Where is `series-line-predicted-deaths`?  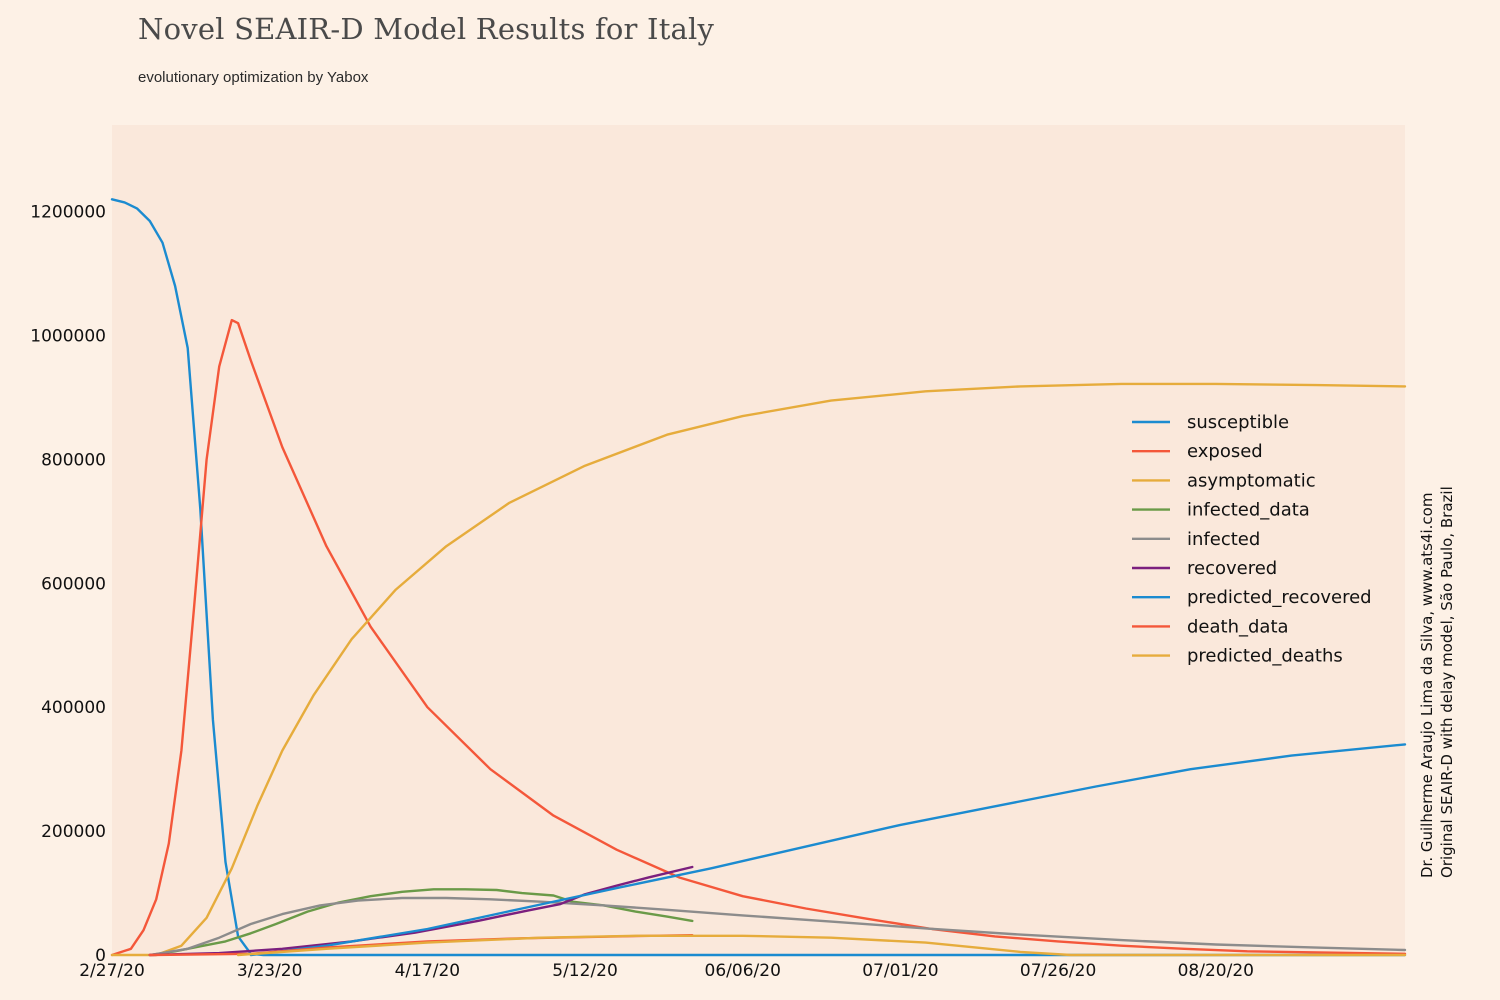 series-line-predicted-deaths is located at coordinates (821, 945).